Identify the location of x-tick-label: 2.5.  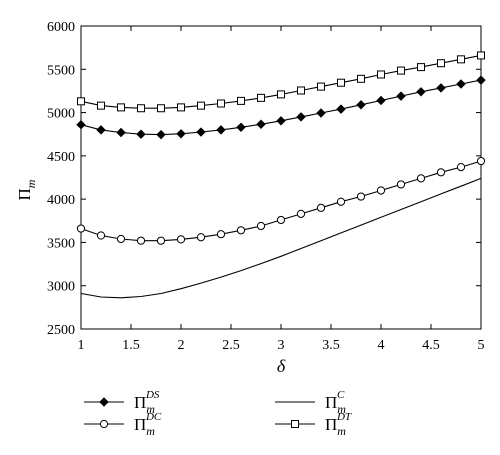
(231, 345).